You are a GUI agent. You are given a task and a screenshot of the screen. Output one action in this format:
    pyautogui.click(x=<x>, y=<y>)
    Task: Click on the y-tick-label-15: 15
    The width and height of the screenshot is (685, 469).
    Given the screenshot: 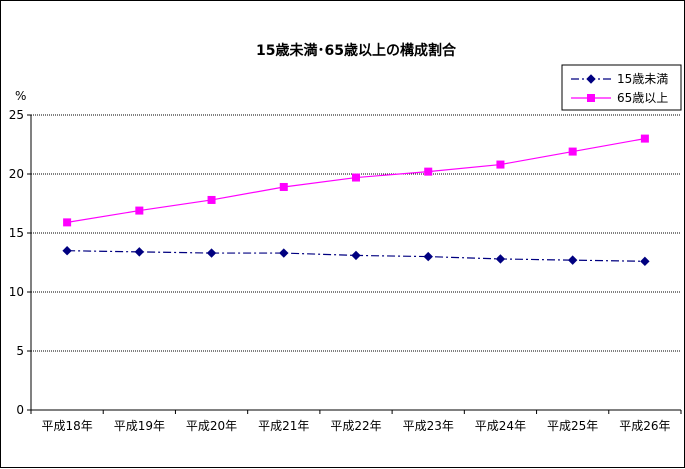 What is the action you would take?
    pyautogui.click(x=16, y=233)
    